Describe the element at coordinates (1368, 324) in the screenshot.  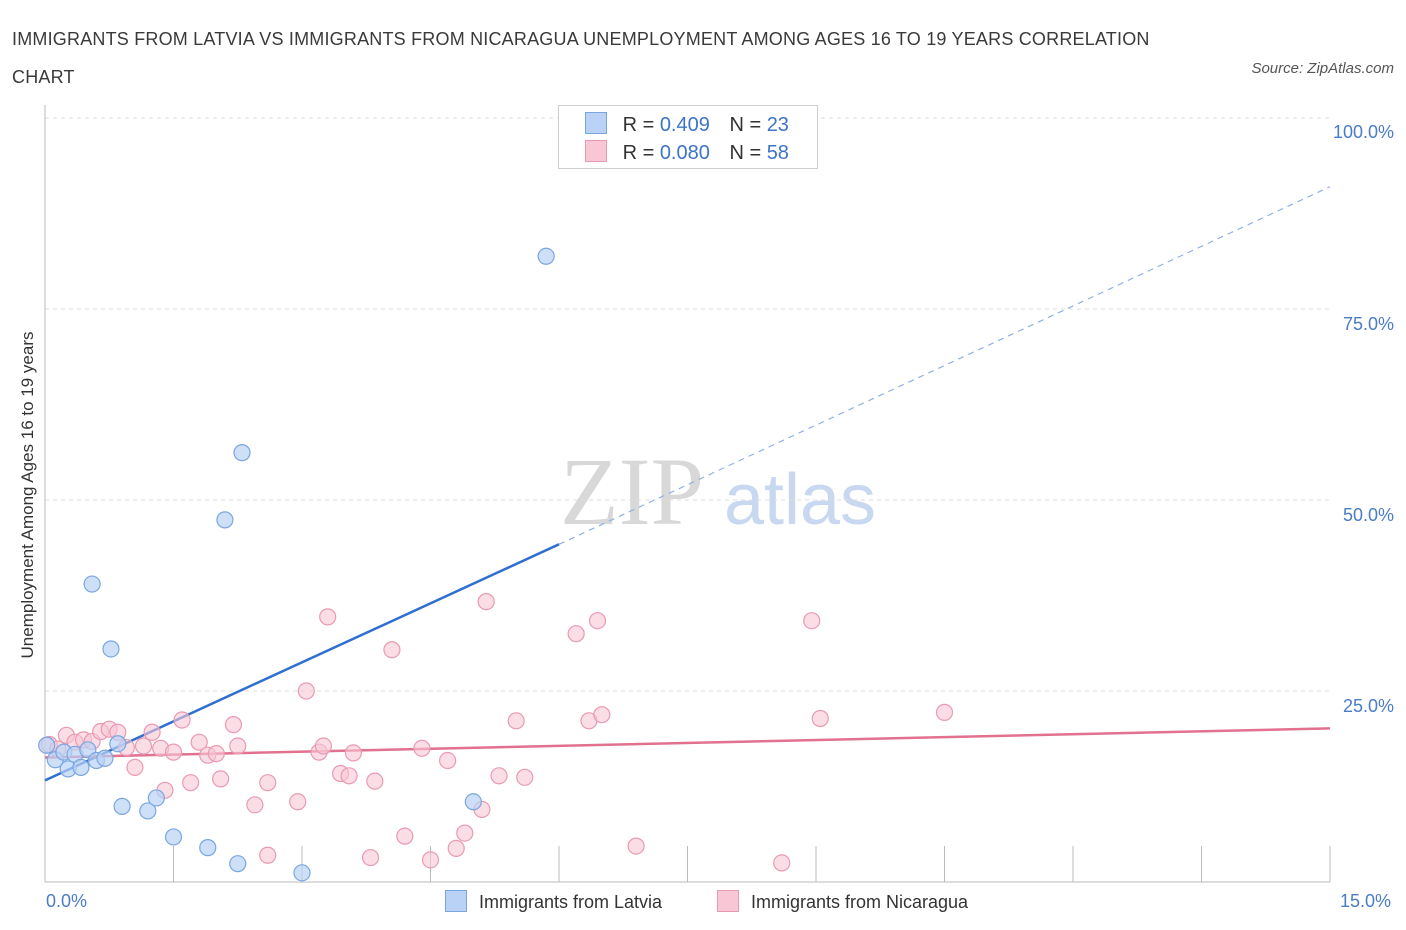
I see `y-tick-label: 75.0%` at that location.